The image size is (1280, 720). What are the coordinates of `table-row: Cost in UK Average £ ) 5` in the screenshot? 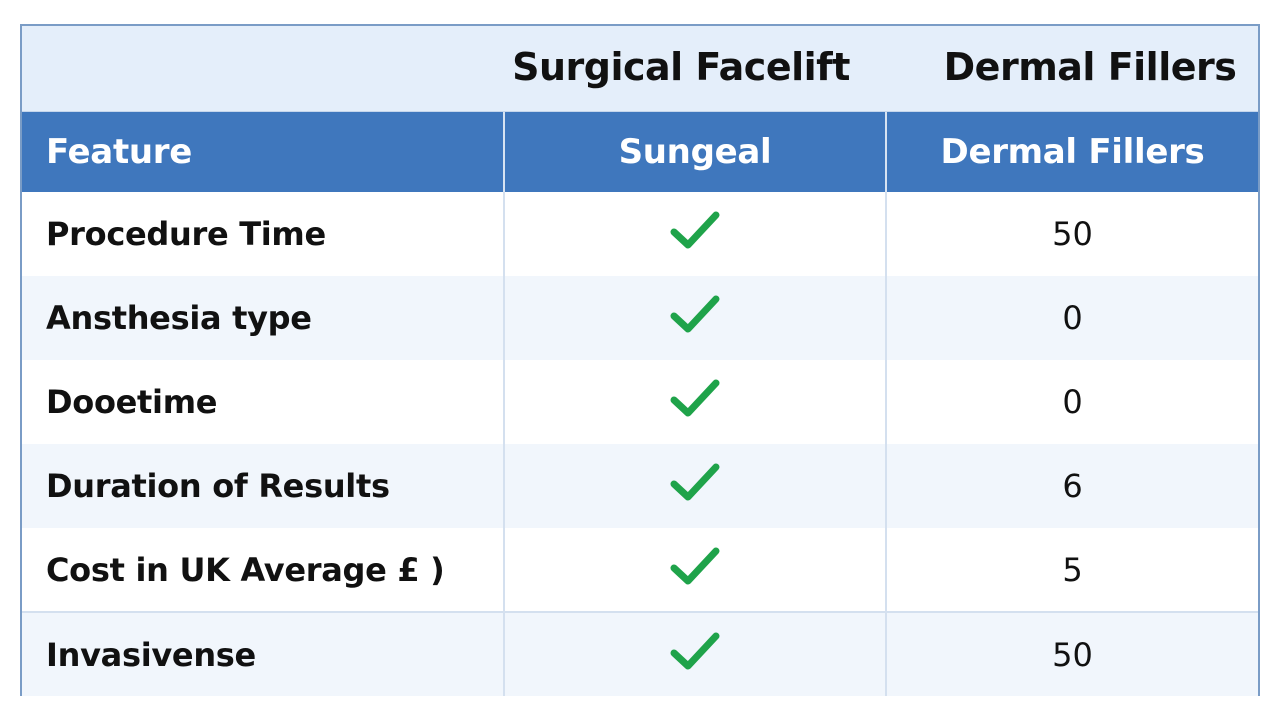 It's located at (640, 570).